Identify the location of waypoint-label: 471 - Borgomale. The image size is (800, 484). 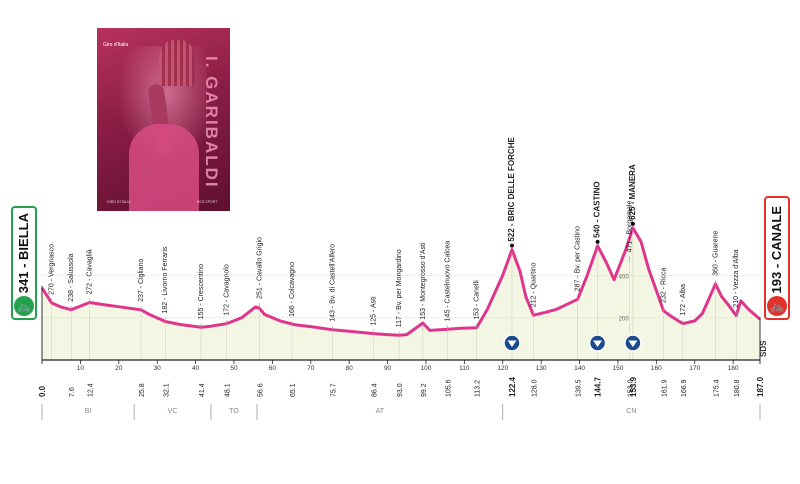
(629, 227).